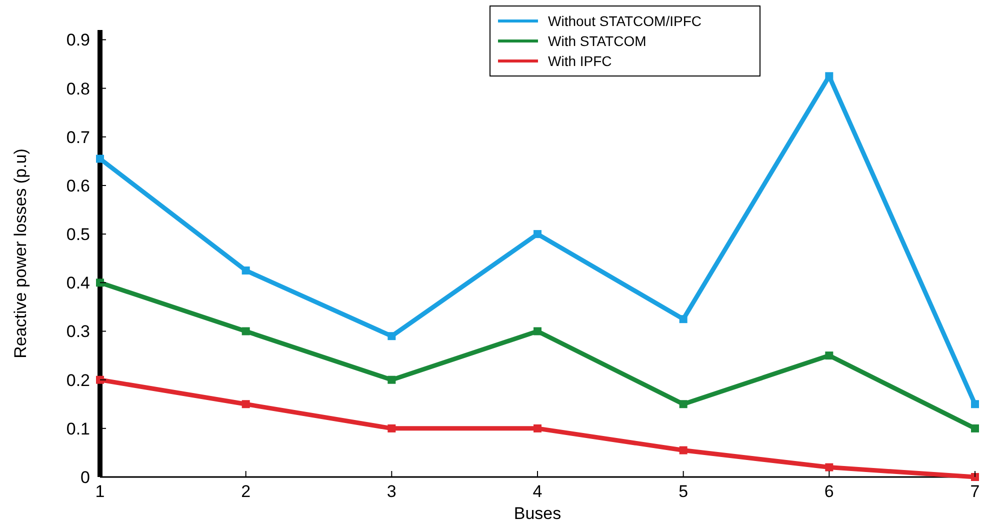 The width and height of the screenshot is (990, 523). Describe the element at coordinates (100, 491) in the screenshot. I see `x-tick-label: 1` at that location.